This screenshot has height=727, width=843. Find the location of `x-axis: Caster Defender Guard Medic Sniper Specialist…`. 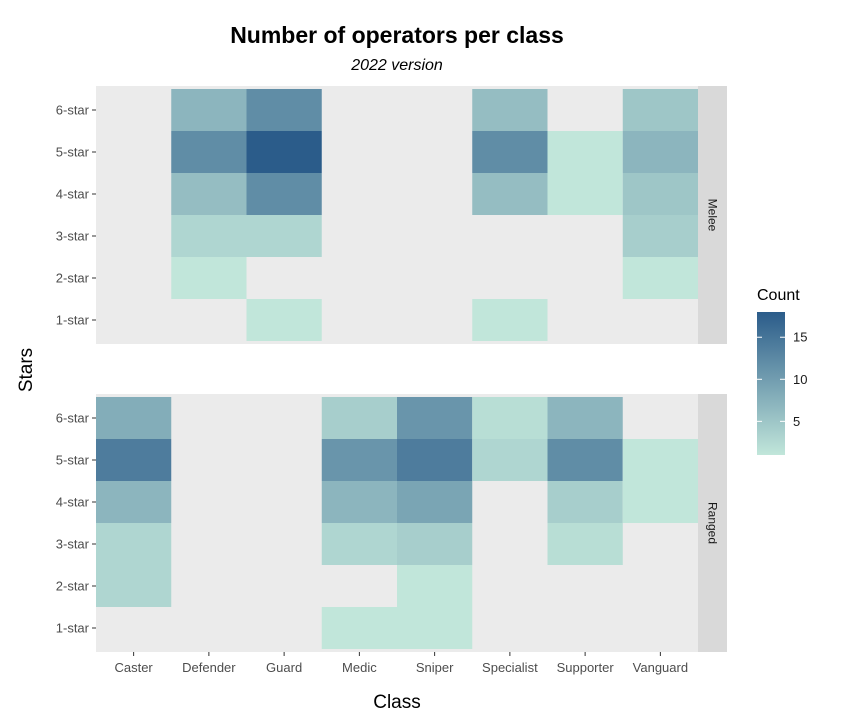

x-axis: Caster Defender Guard Medic Sniper Specialist… is located at coordinates (401, 663).